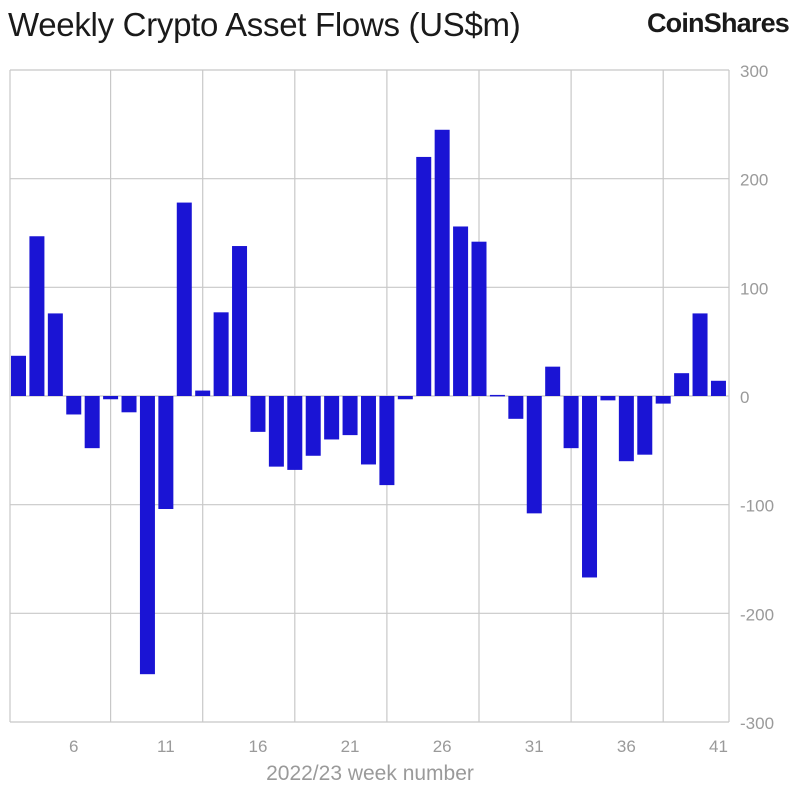  What do you see at coordinates (370, 773) in the screenshot?
I see `x-axis-label: 2022/23 week number` at bounding box center [370, 773].